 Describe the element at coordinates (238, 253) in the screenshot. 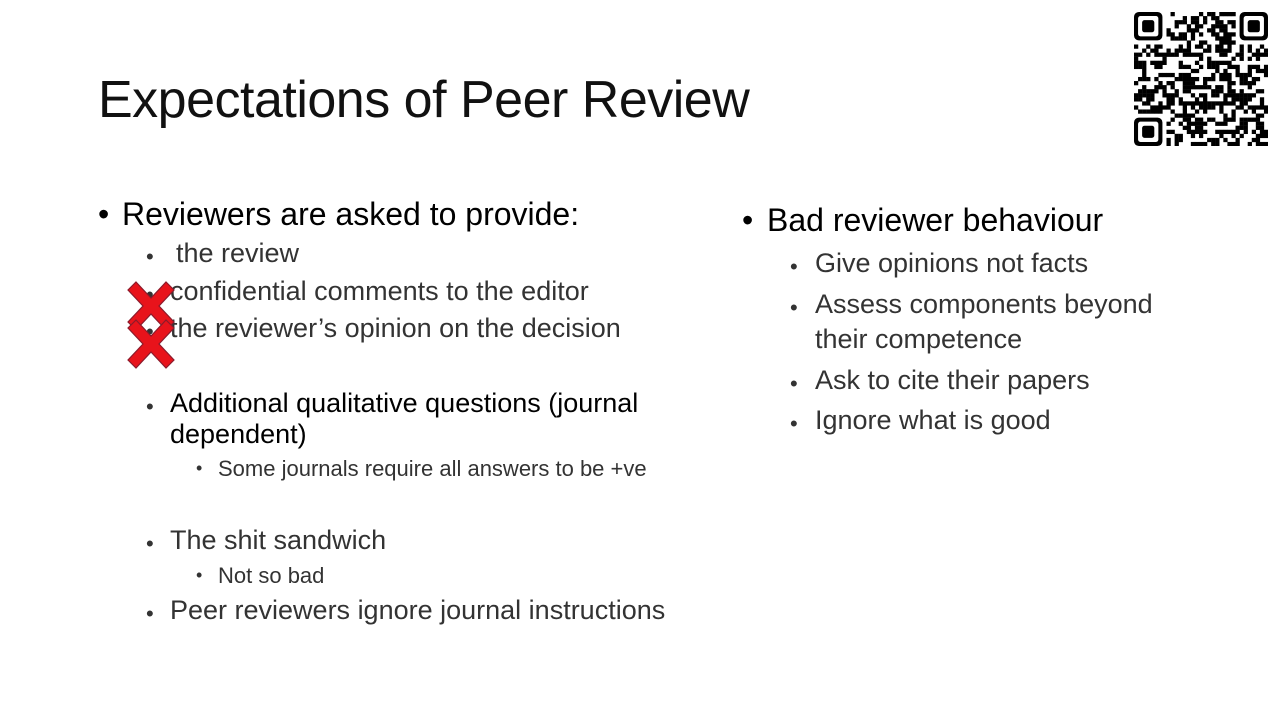

I see `left-item-review: the review` at that location.